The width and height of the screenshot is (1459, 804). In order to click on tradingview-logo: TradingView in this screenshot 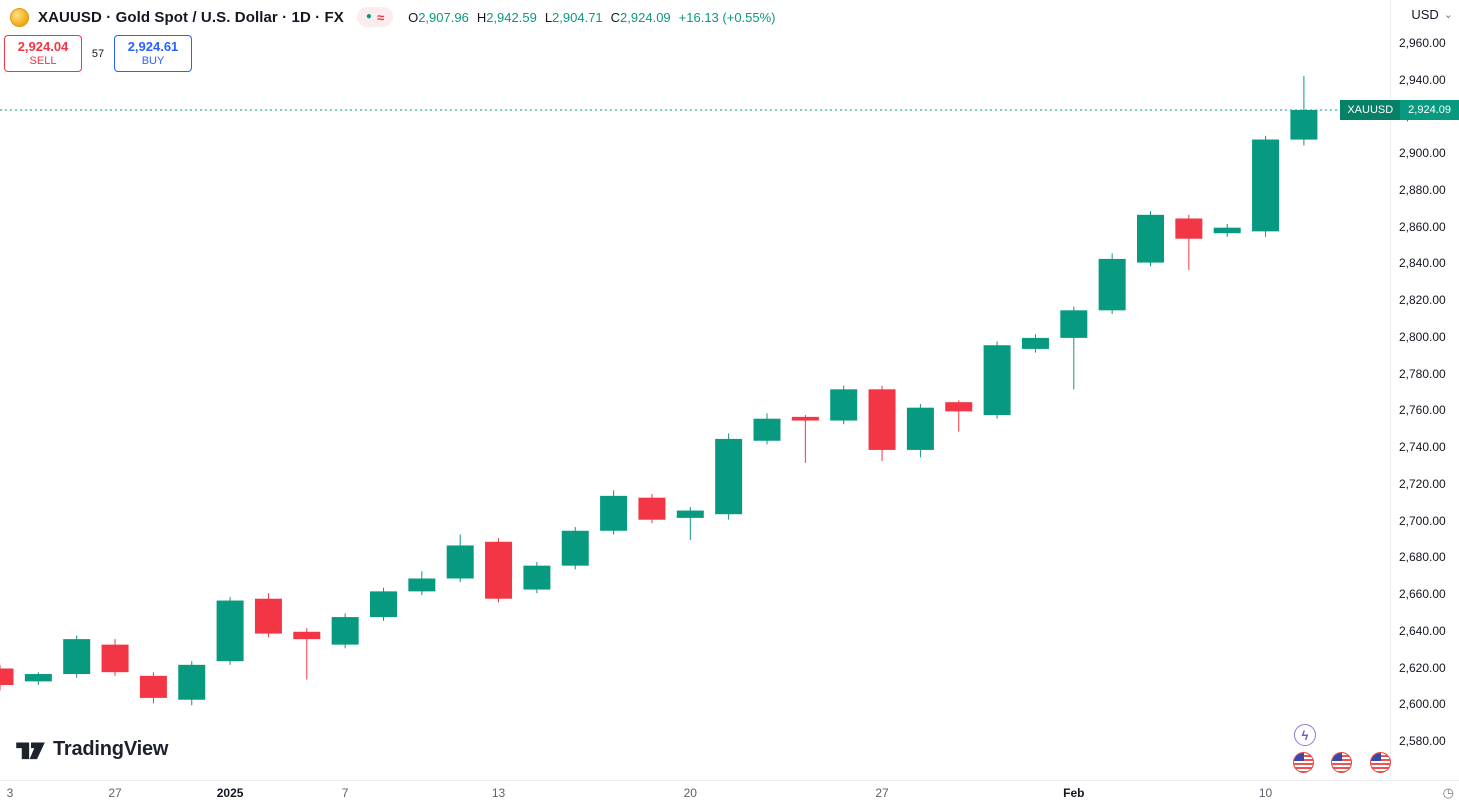, I will do `click(92, 749)`.